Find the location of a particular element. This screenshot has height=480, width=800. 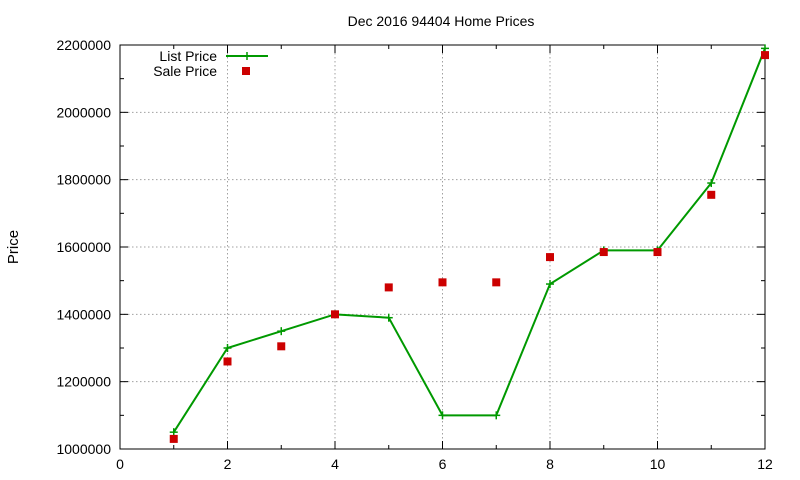

x-tick-label: 2 is located at coordinates (228, 464).